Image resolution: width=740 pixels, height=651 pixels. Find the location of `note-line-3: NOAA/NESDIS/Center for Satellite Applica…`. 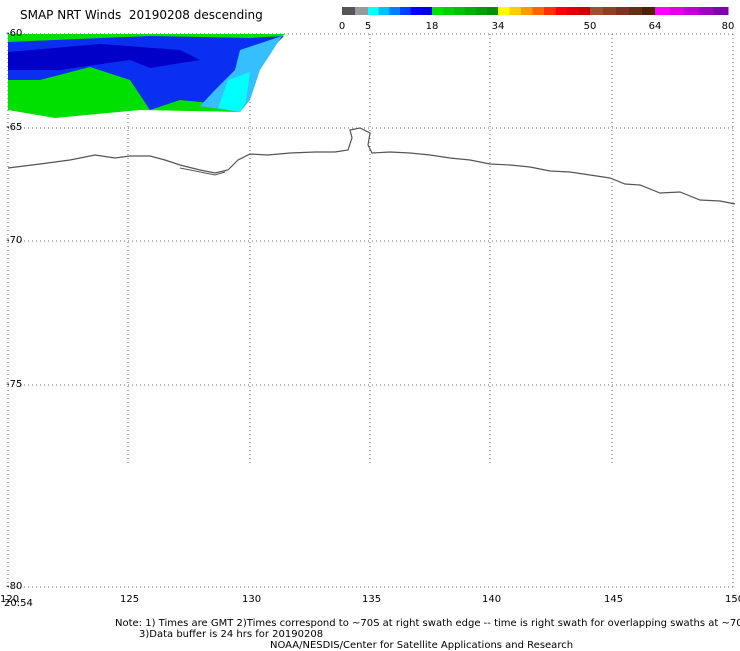

note-line-3: NOAA/NESDIS/Center for Satellite Applica… is located at coordinates (422, 645).